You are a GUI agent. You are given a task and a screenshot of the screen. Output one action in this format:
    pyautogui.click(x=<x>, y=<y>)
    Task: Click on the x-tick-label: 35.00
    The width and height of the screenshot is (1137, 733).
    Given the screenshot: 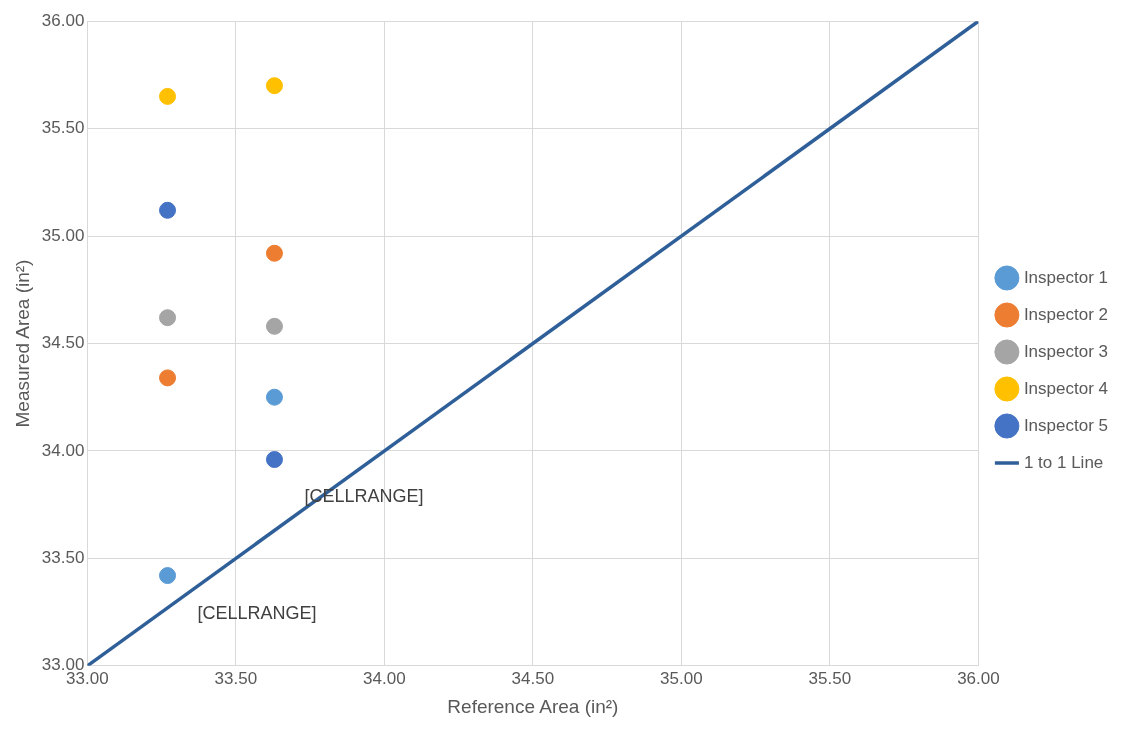 What is the action you would take?
    pyautogui.click(x=681, y=678)
    